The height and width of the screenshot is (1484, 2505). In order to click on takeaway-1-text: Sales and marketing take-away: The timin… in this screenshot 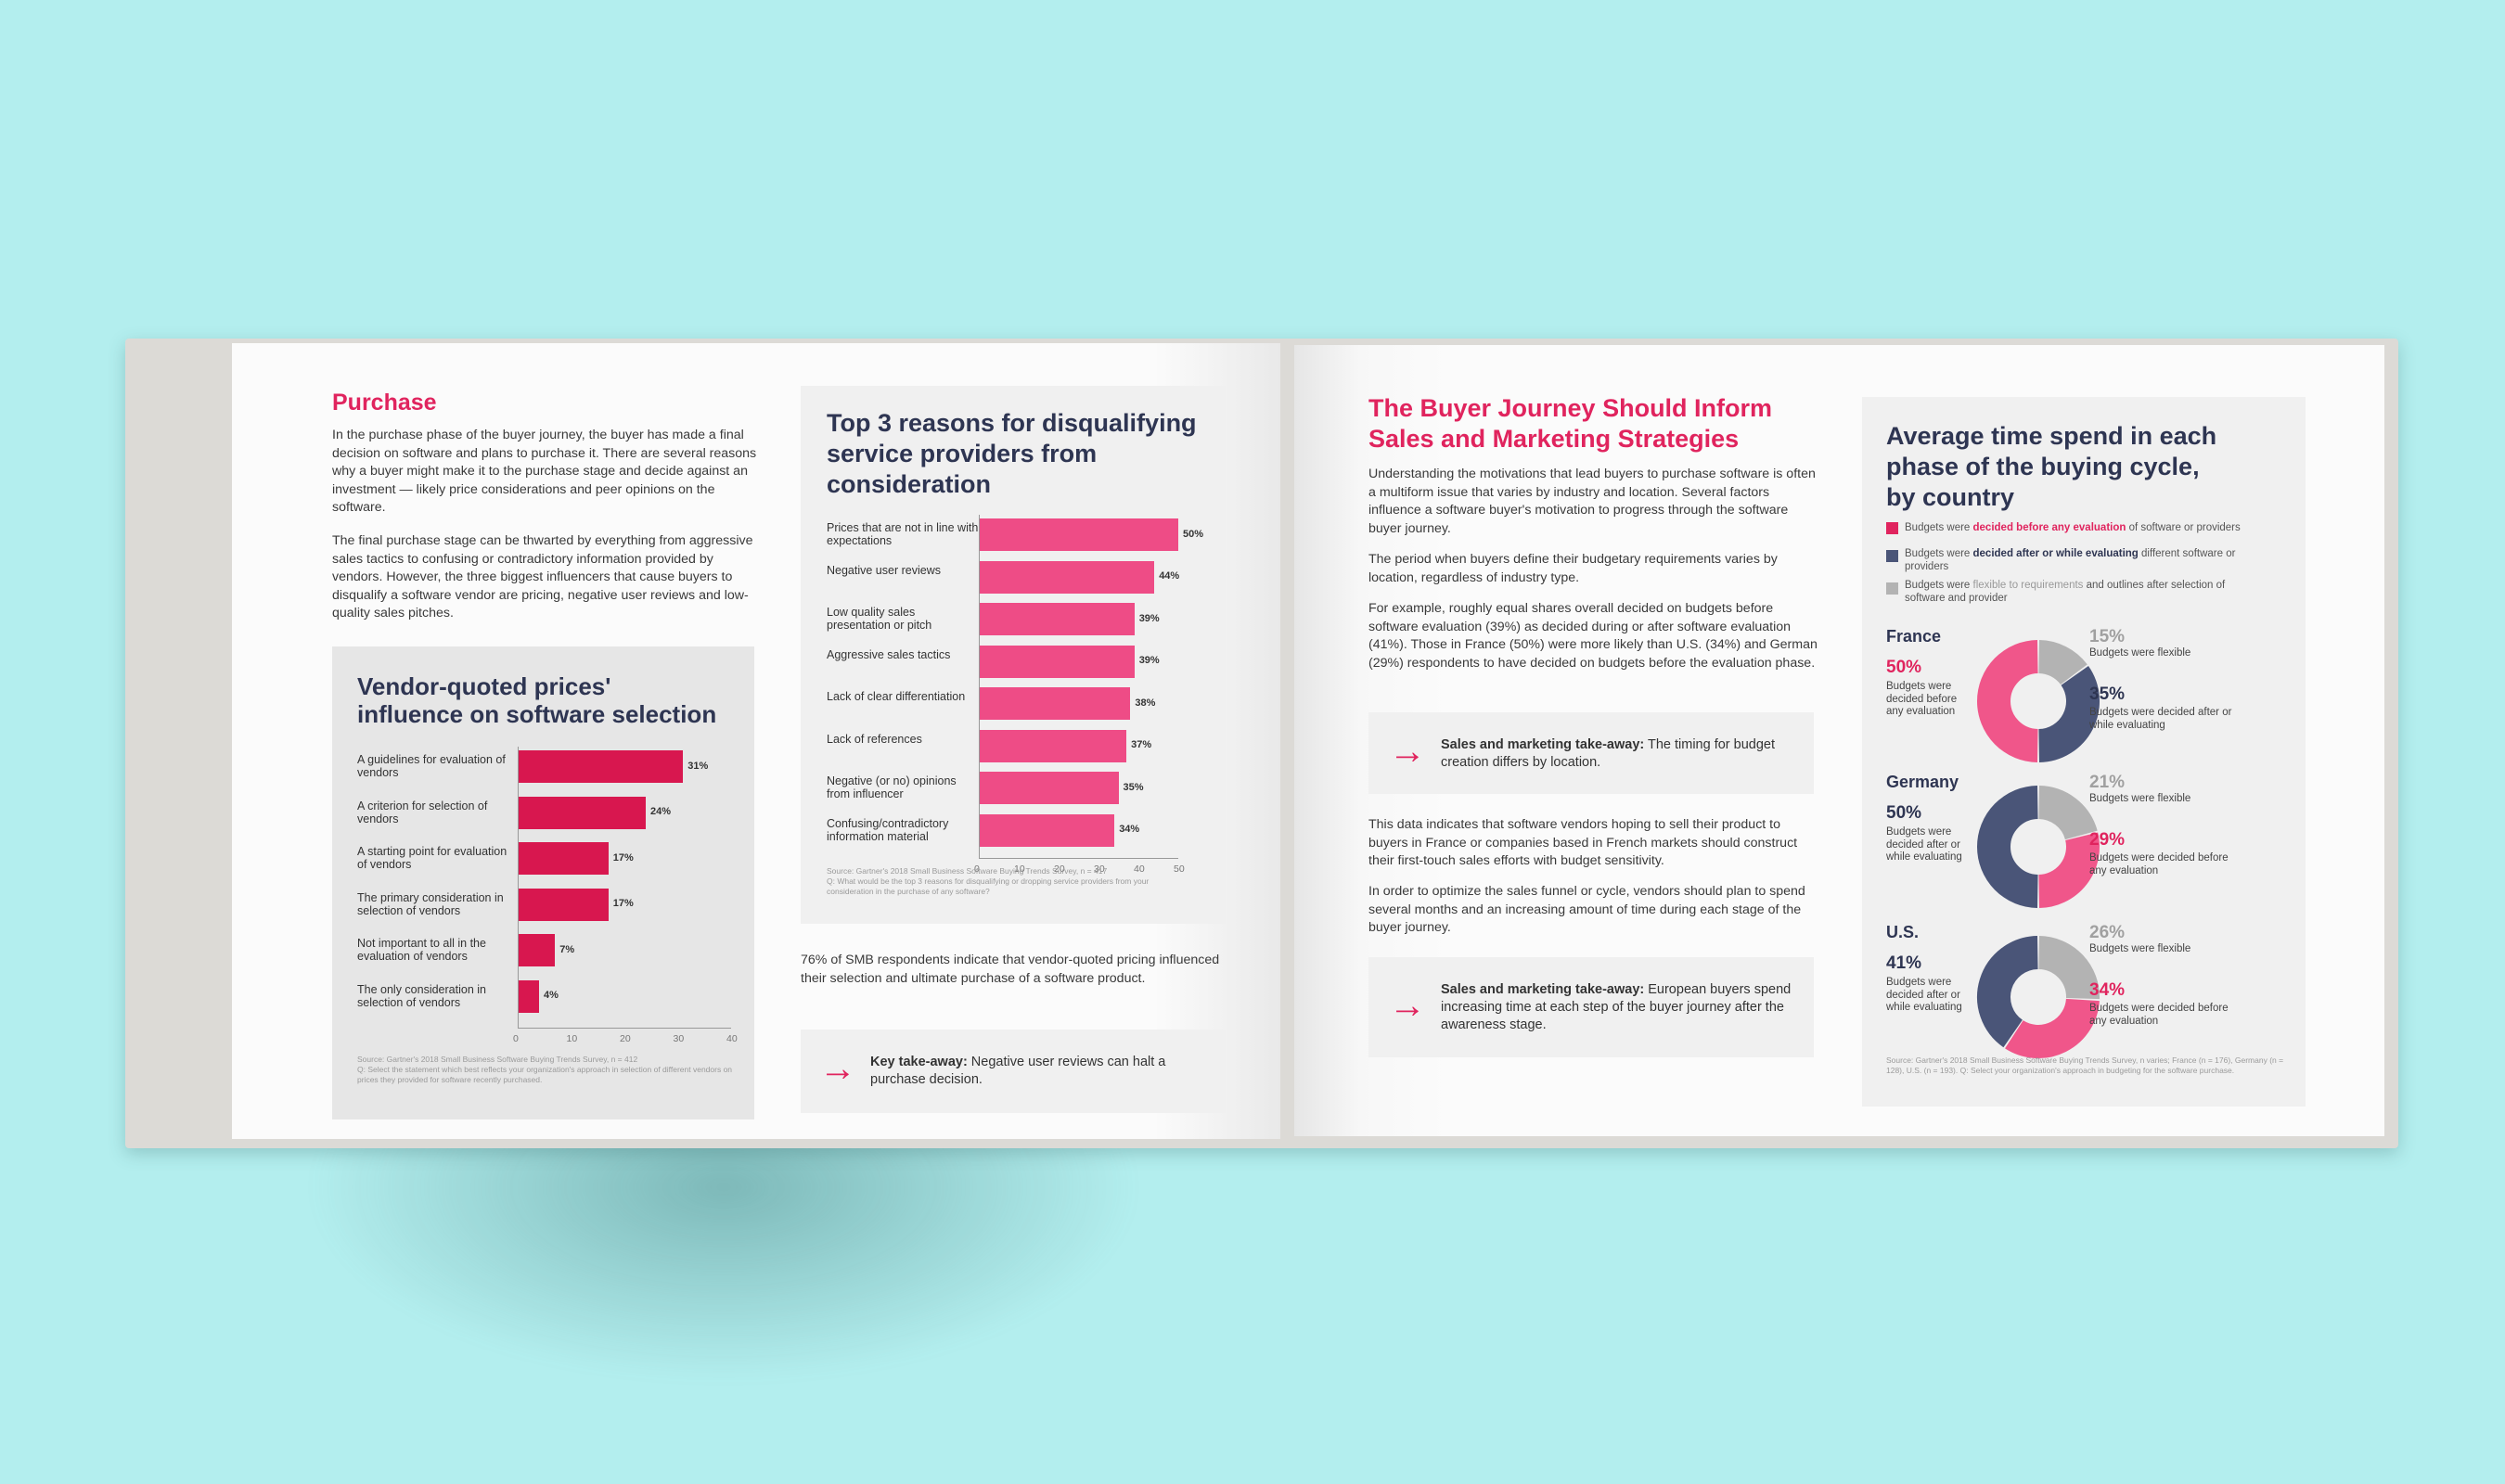, I will do `click(1617, 754)`.